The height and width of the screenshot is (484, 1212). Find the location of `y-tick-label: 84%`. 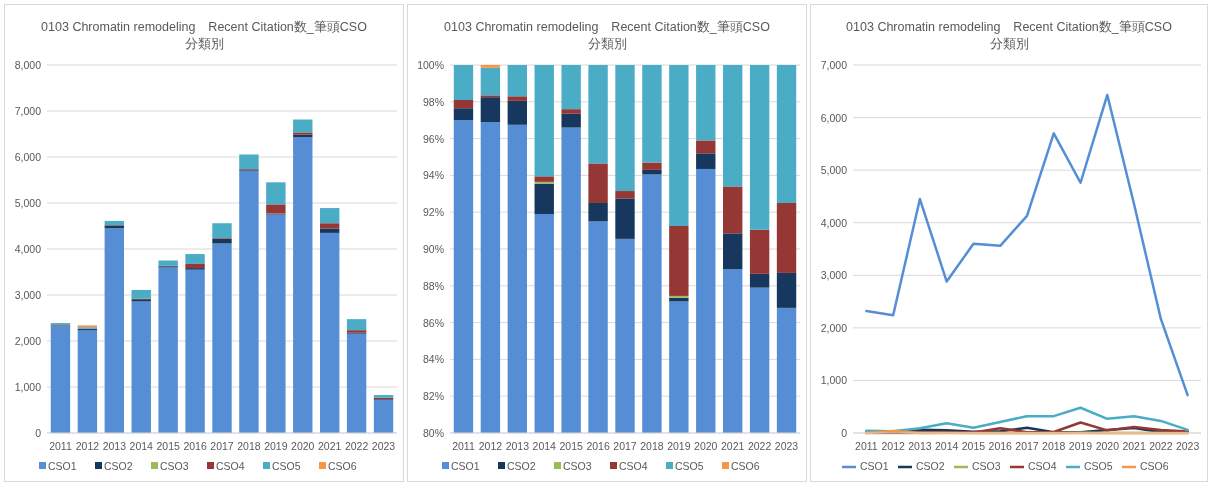

y-tick-label: 84% is located at coordinates (433, 359).